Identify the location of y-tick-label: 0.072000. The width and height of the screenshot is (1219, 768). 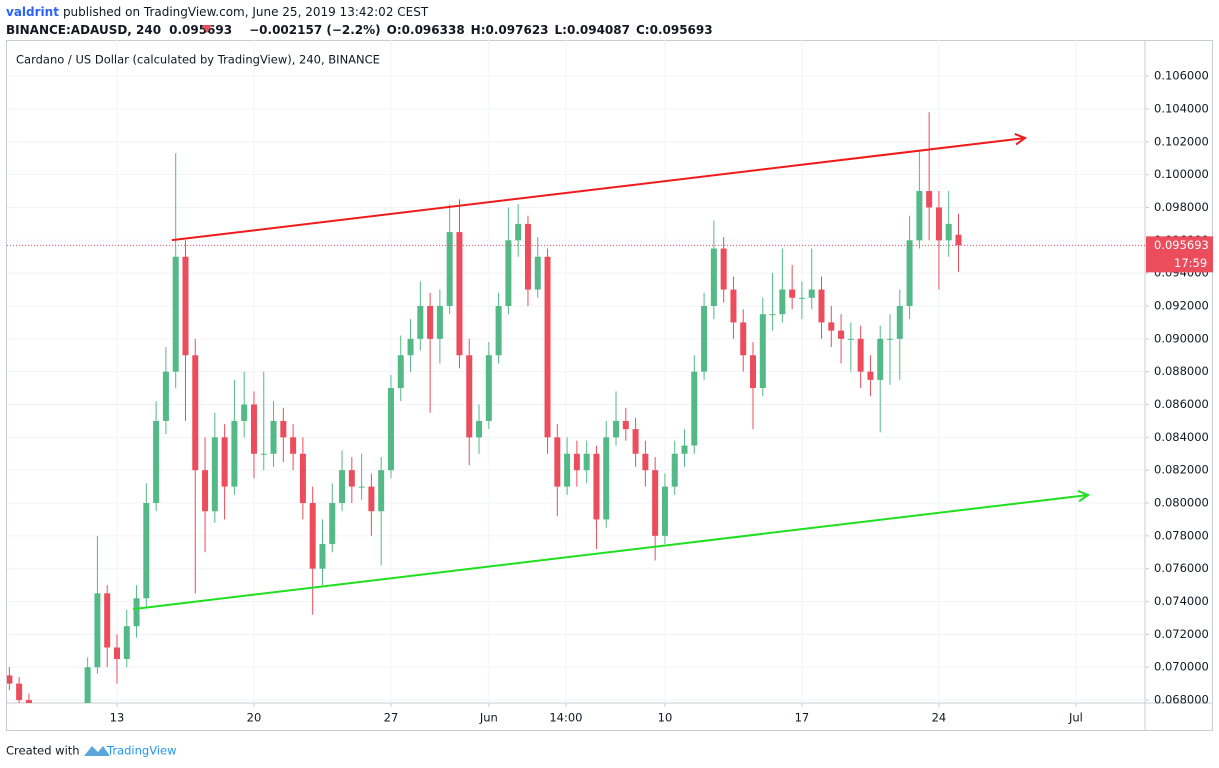
(1181, 634).